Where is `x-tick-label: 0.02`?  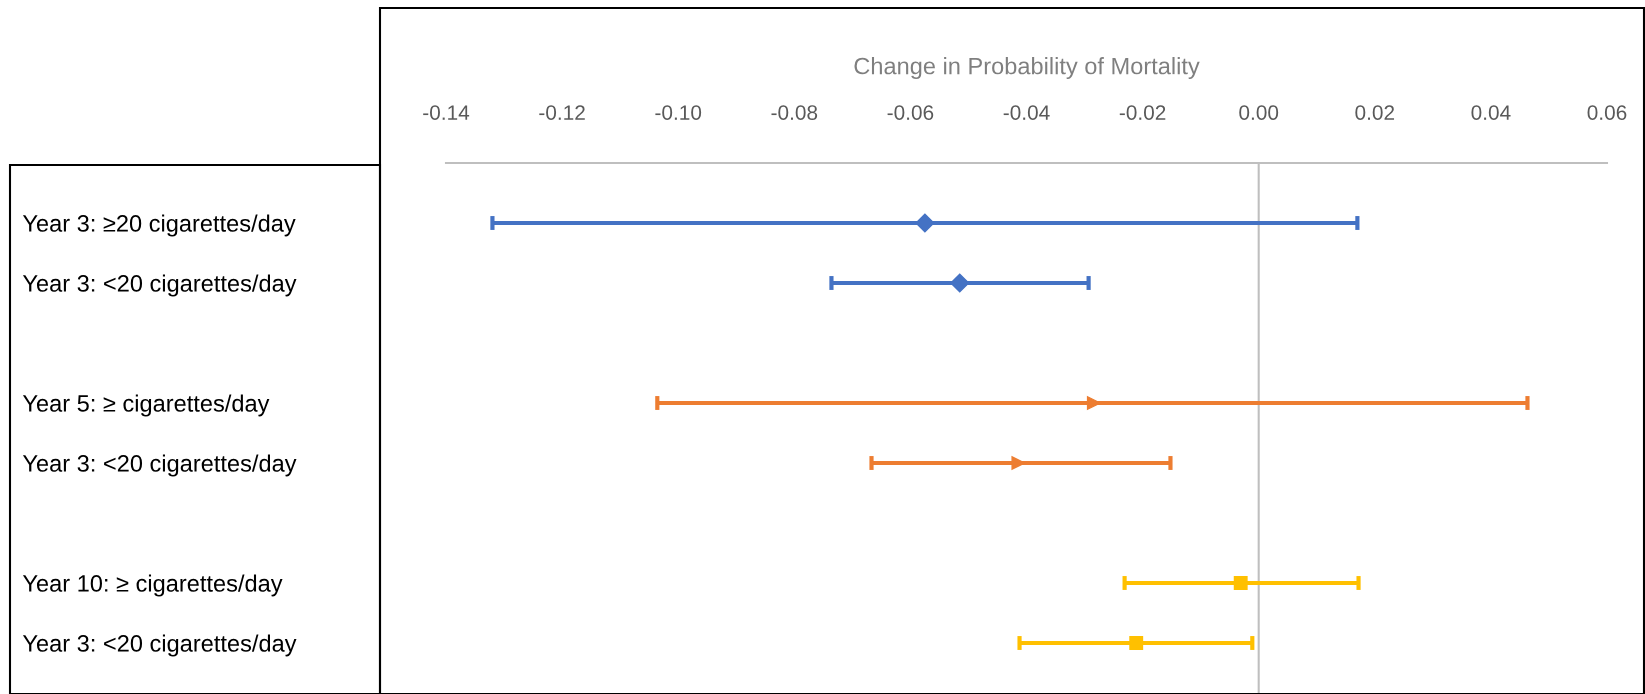 x-tick-label: 0.02 is located at coordinates (1375, 112).